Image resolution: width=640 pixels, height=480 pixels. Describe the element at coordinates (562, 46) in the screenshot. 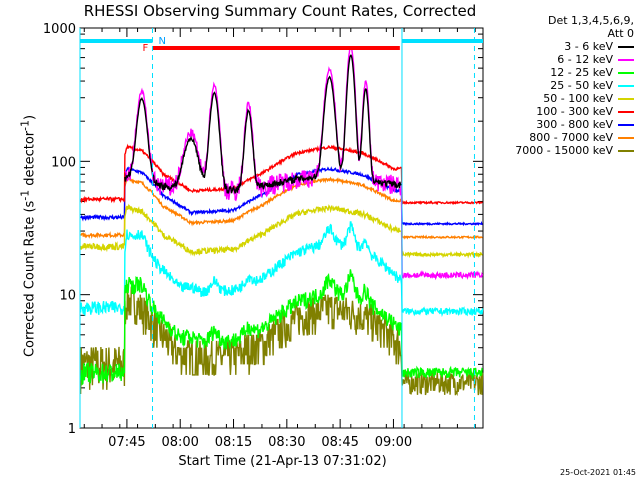

I see `legend-item: 3 - 6 keV` at that location.